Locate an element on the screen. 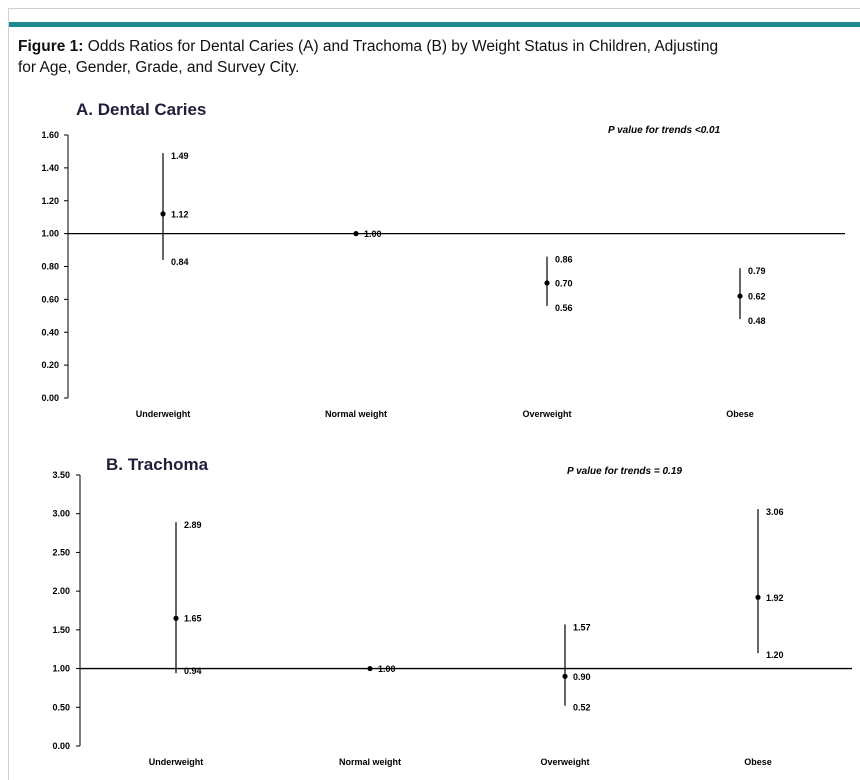 This screenshot has width=860, height=780. chart-a-lower-label: 0.56 is located at coordinates (564, 308).